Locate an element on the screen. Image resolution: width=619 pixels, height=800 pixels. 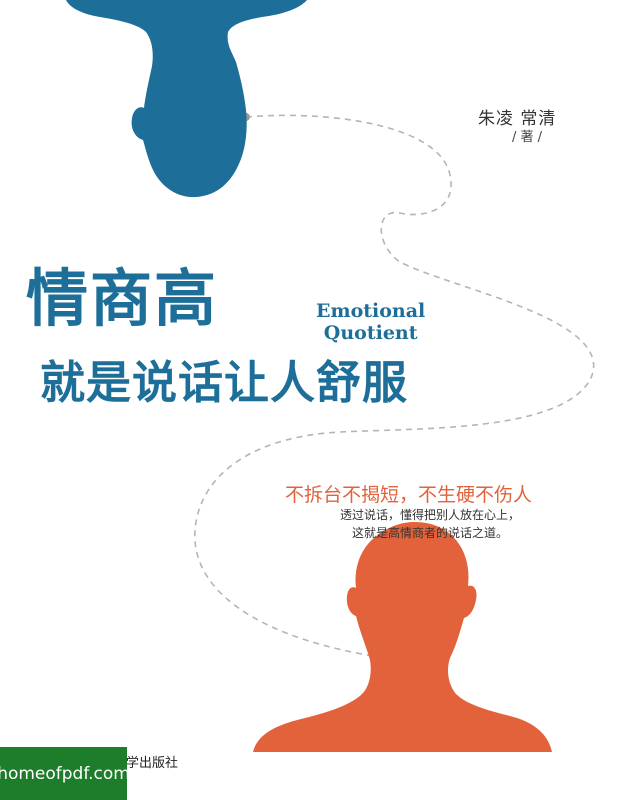
tagline: 不拆台不揭短，不生硬不伤人 is located at coordinates (409, 495).